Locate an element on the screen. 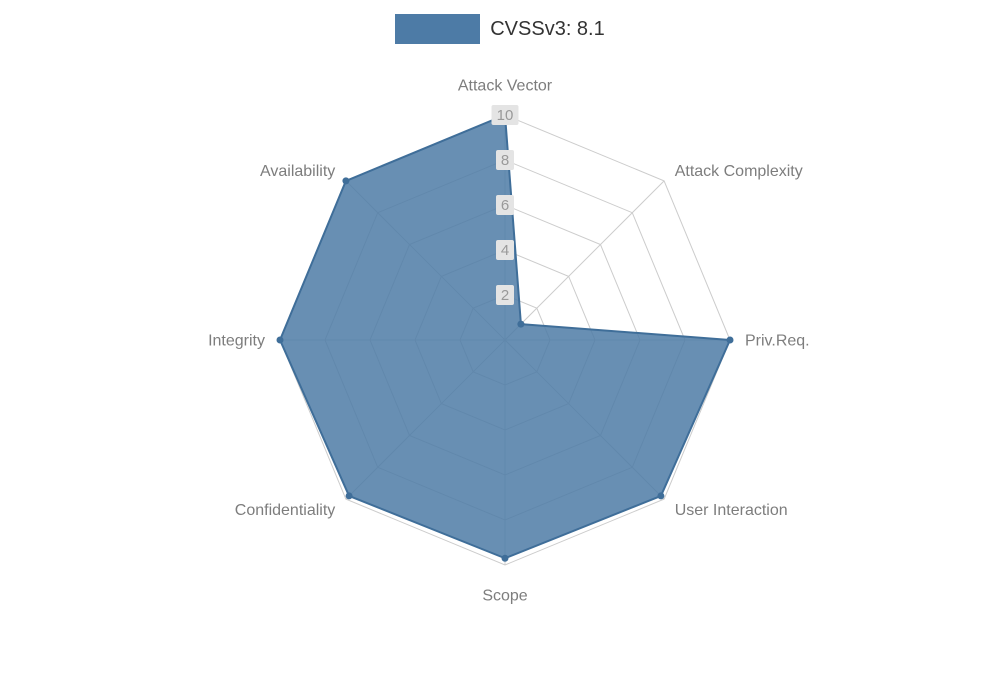 This screenshot has height=700, width=1000. tick-label: 10 is located at coordinates (505, 115).